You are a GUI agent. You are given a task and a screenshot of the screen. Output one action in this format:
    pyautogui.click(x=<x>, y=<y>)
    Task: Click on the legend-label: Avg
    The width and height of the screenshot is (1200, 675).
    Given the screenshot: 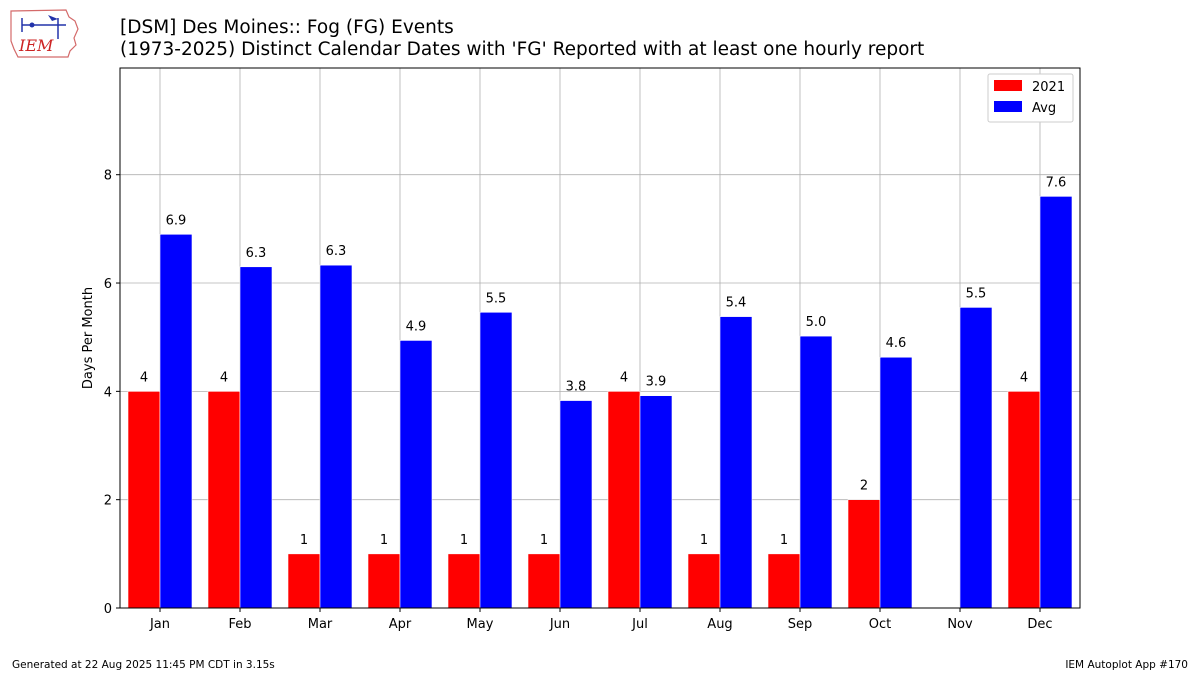 What is the action you would take?
    pyautogui.click(x=1044, y=108)
    